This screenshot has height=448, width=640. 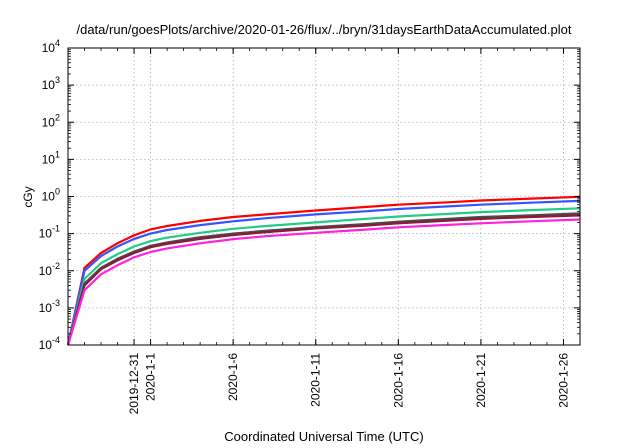 I want to click on y-tick-label: 10⁻¹, so click(x=49, y=232).